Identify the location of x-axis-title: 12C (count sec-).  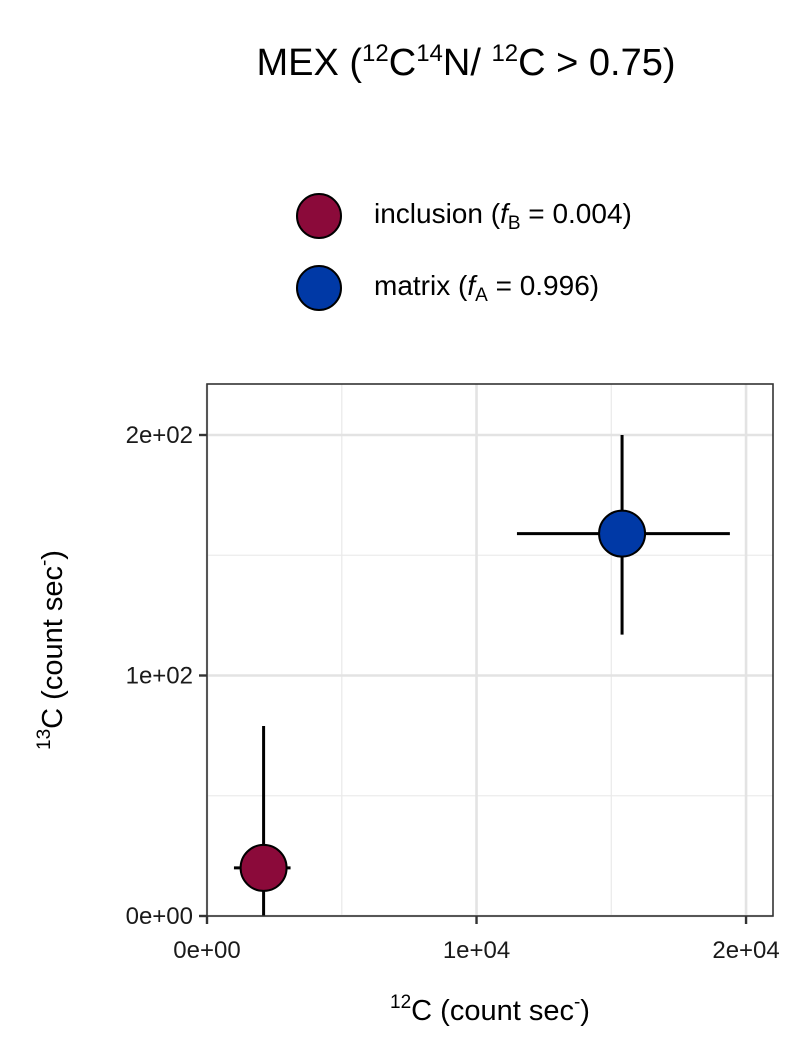
(490, 1009).